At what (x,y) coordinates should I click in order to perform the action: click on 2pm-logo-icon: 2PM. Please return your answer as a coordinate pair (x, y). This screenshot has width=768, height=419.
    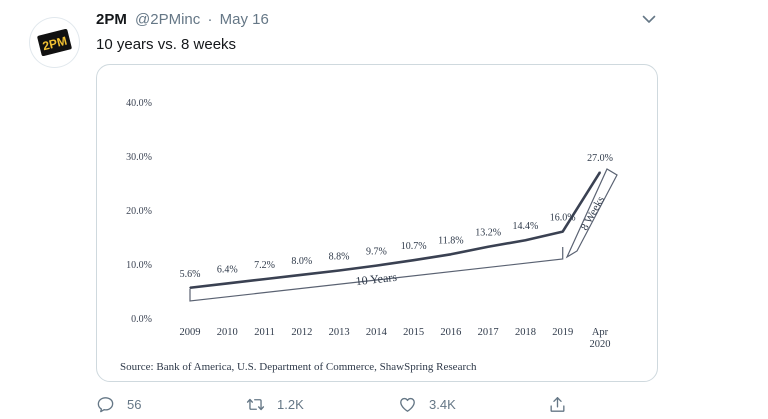
    Looking at the image, I should click on (54, 42).